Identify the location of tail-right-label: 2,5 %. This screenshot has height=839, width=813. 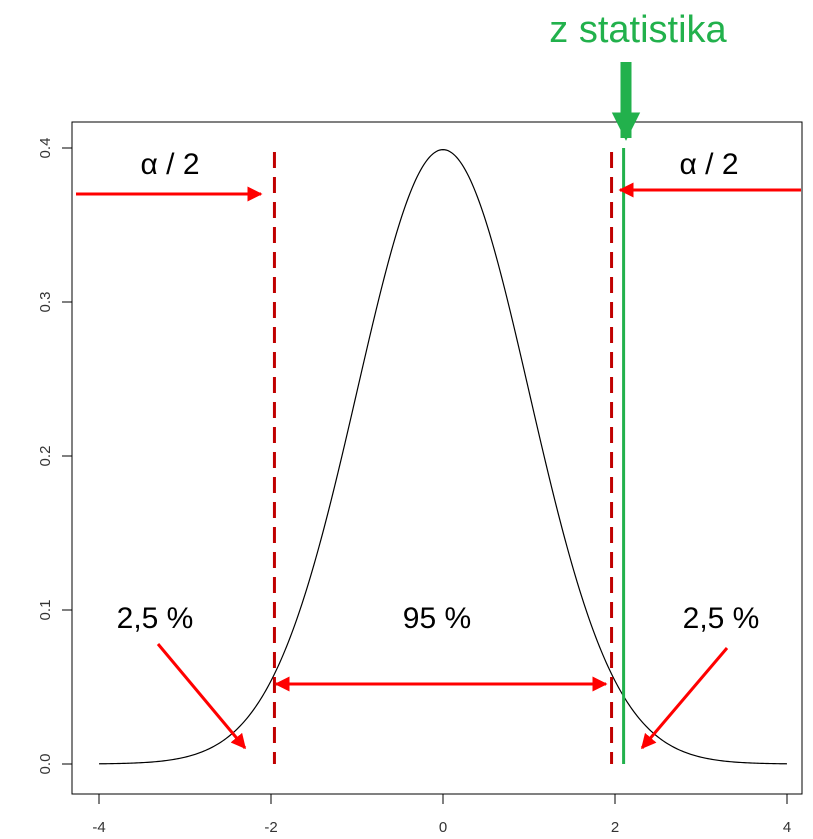
(721, 618).